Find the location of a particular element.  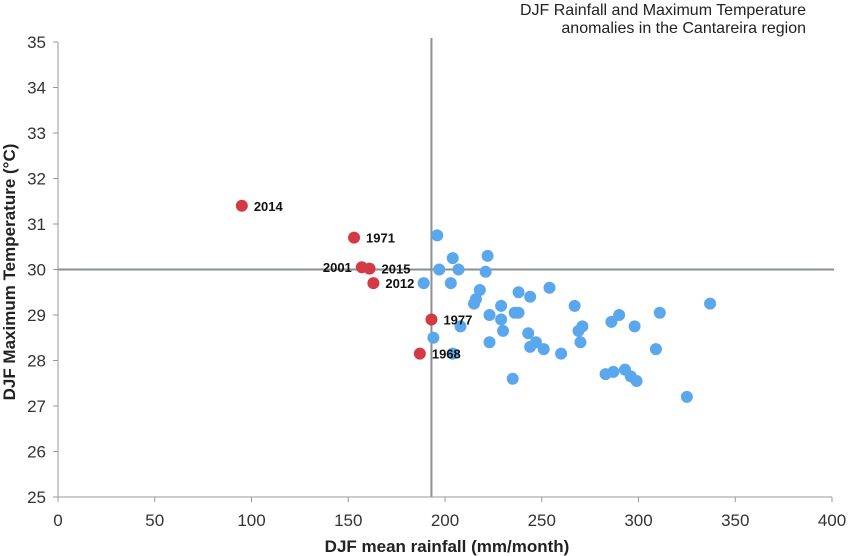

x-tick-label: 100 is located at coordinates (251, 520).